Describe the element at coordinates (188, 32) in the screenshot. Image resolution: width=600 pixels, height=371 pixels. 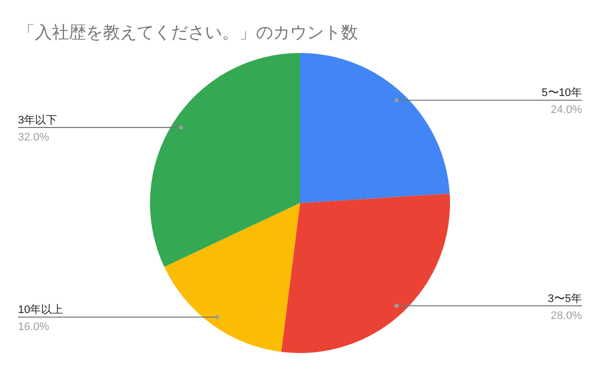
I see `chart-title: 「入社歴を教えてください。」のカウント数` at that location.